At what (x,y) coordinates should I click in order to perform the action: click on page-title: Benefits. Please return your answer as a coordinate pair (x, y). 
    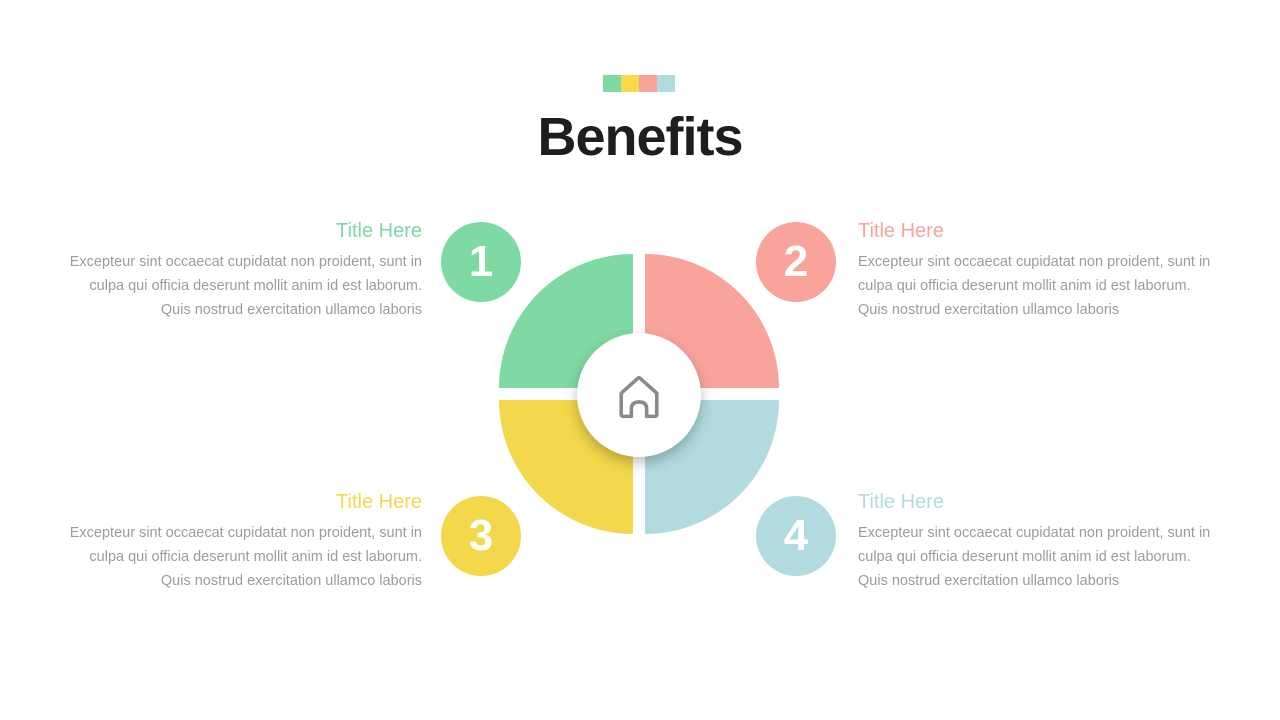
    Looking at the image, I should click on (640, 137).